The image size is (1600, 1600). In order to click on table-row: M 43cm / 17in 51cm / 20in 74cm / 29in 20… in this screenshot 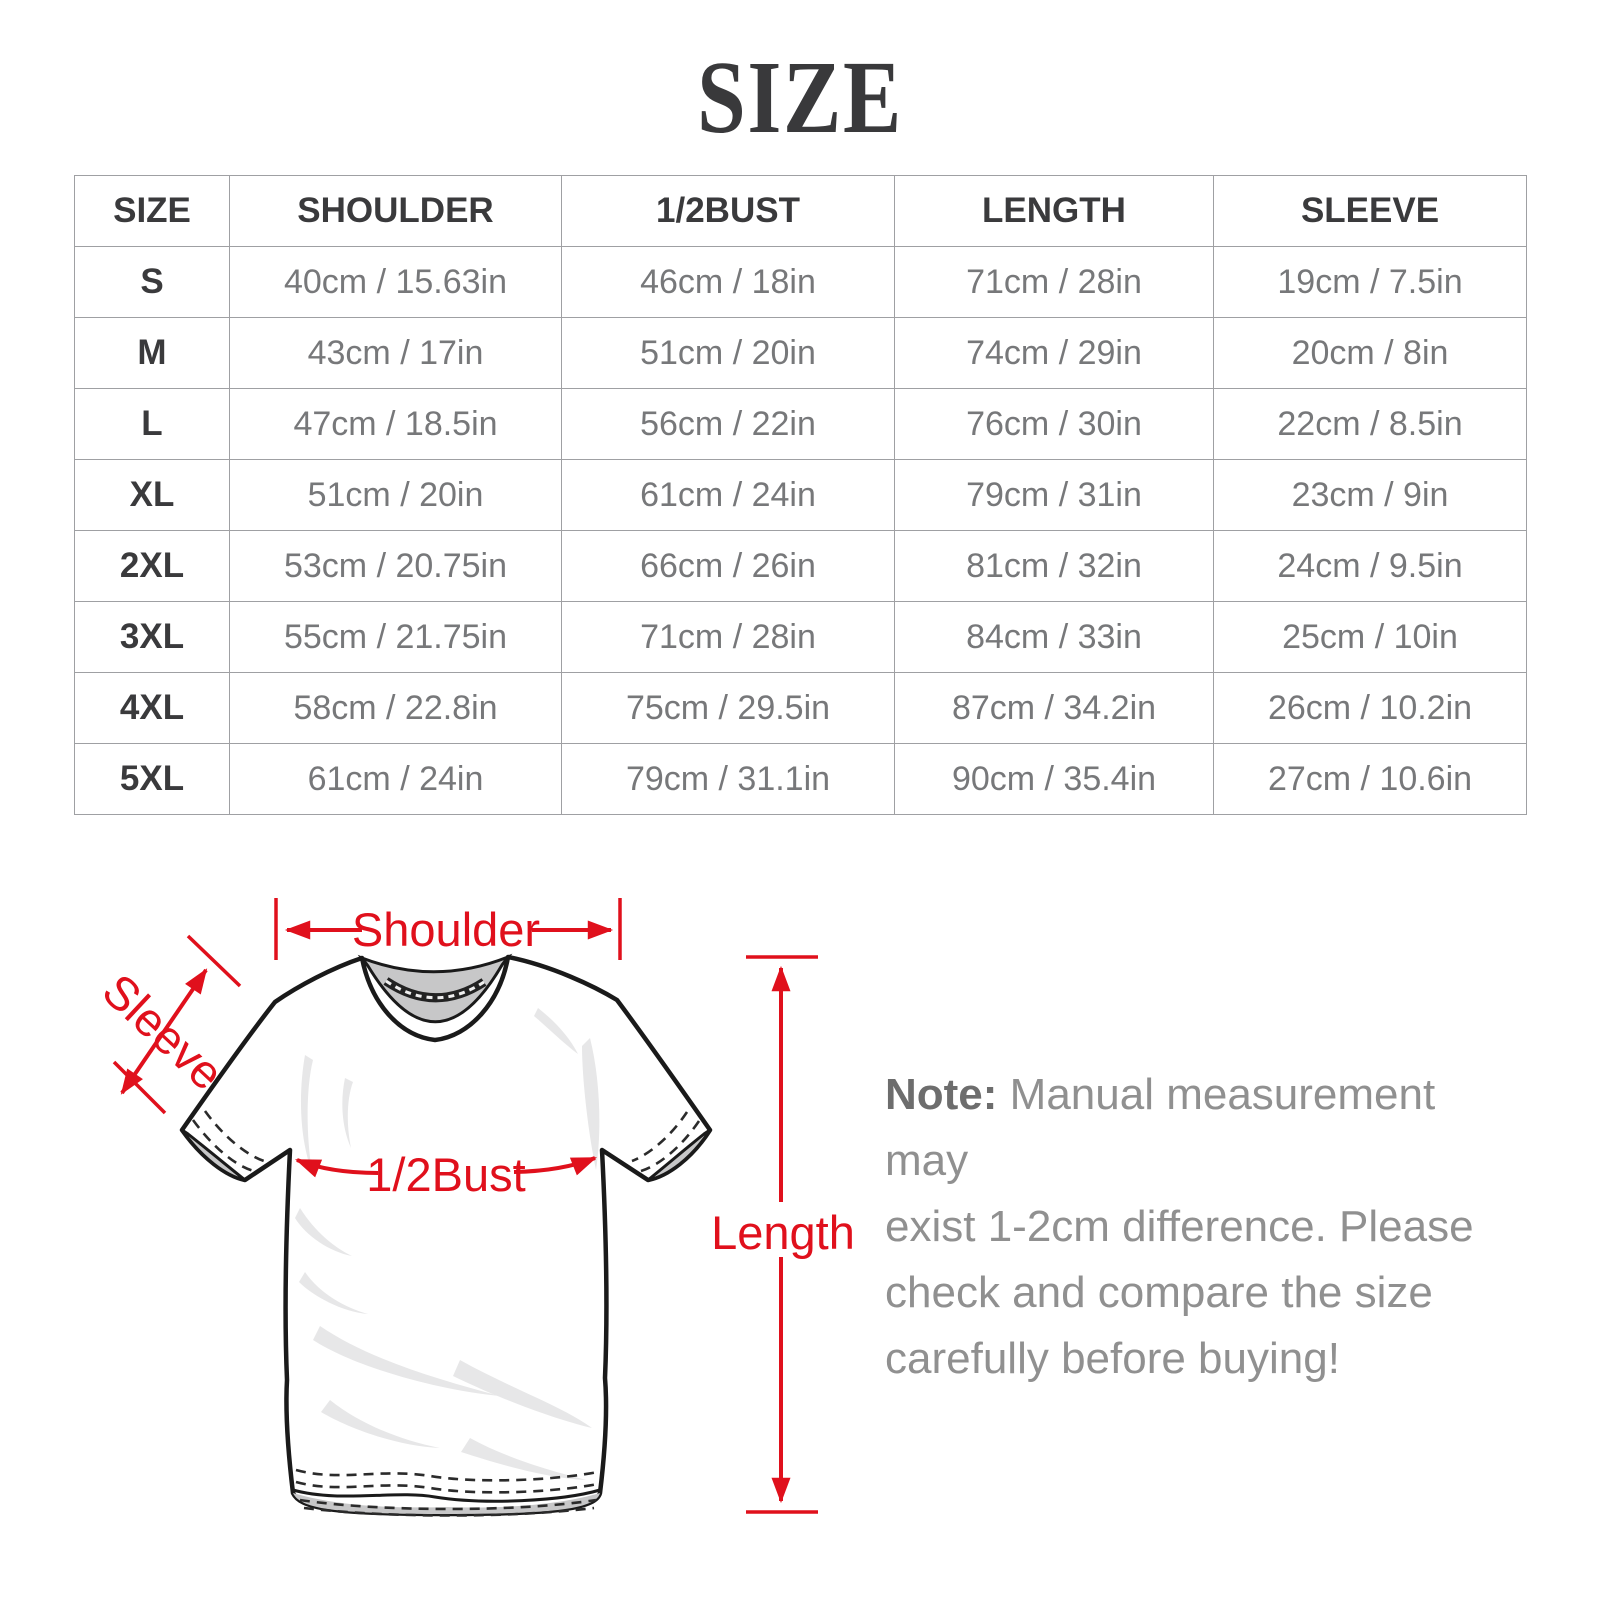, I will do `click(800, 353)`.